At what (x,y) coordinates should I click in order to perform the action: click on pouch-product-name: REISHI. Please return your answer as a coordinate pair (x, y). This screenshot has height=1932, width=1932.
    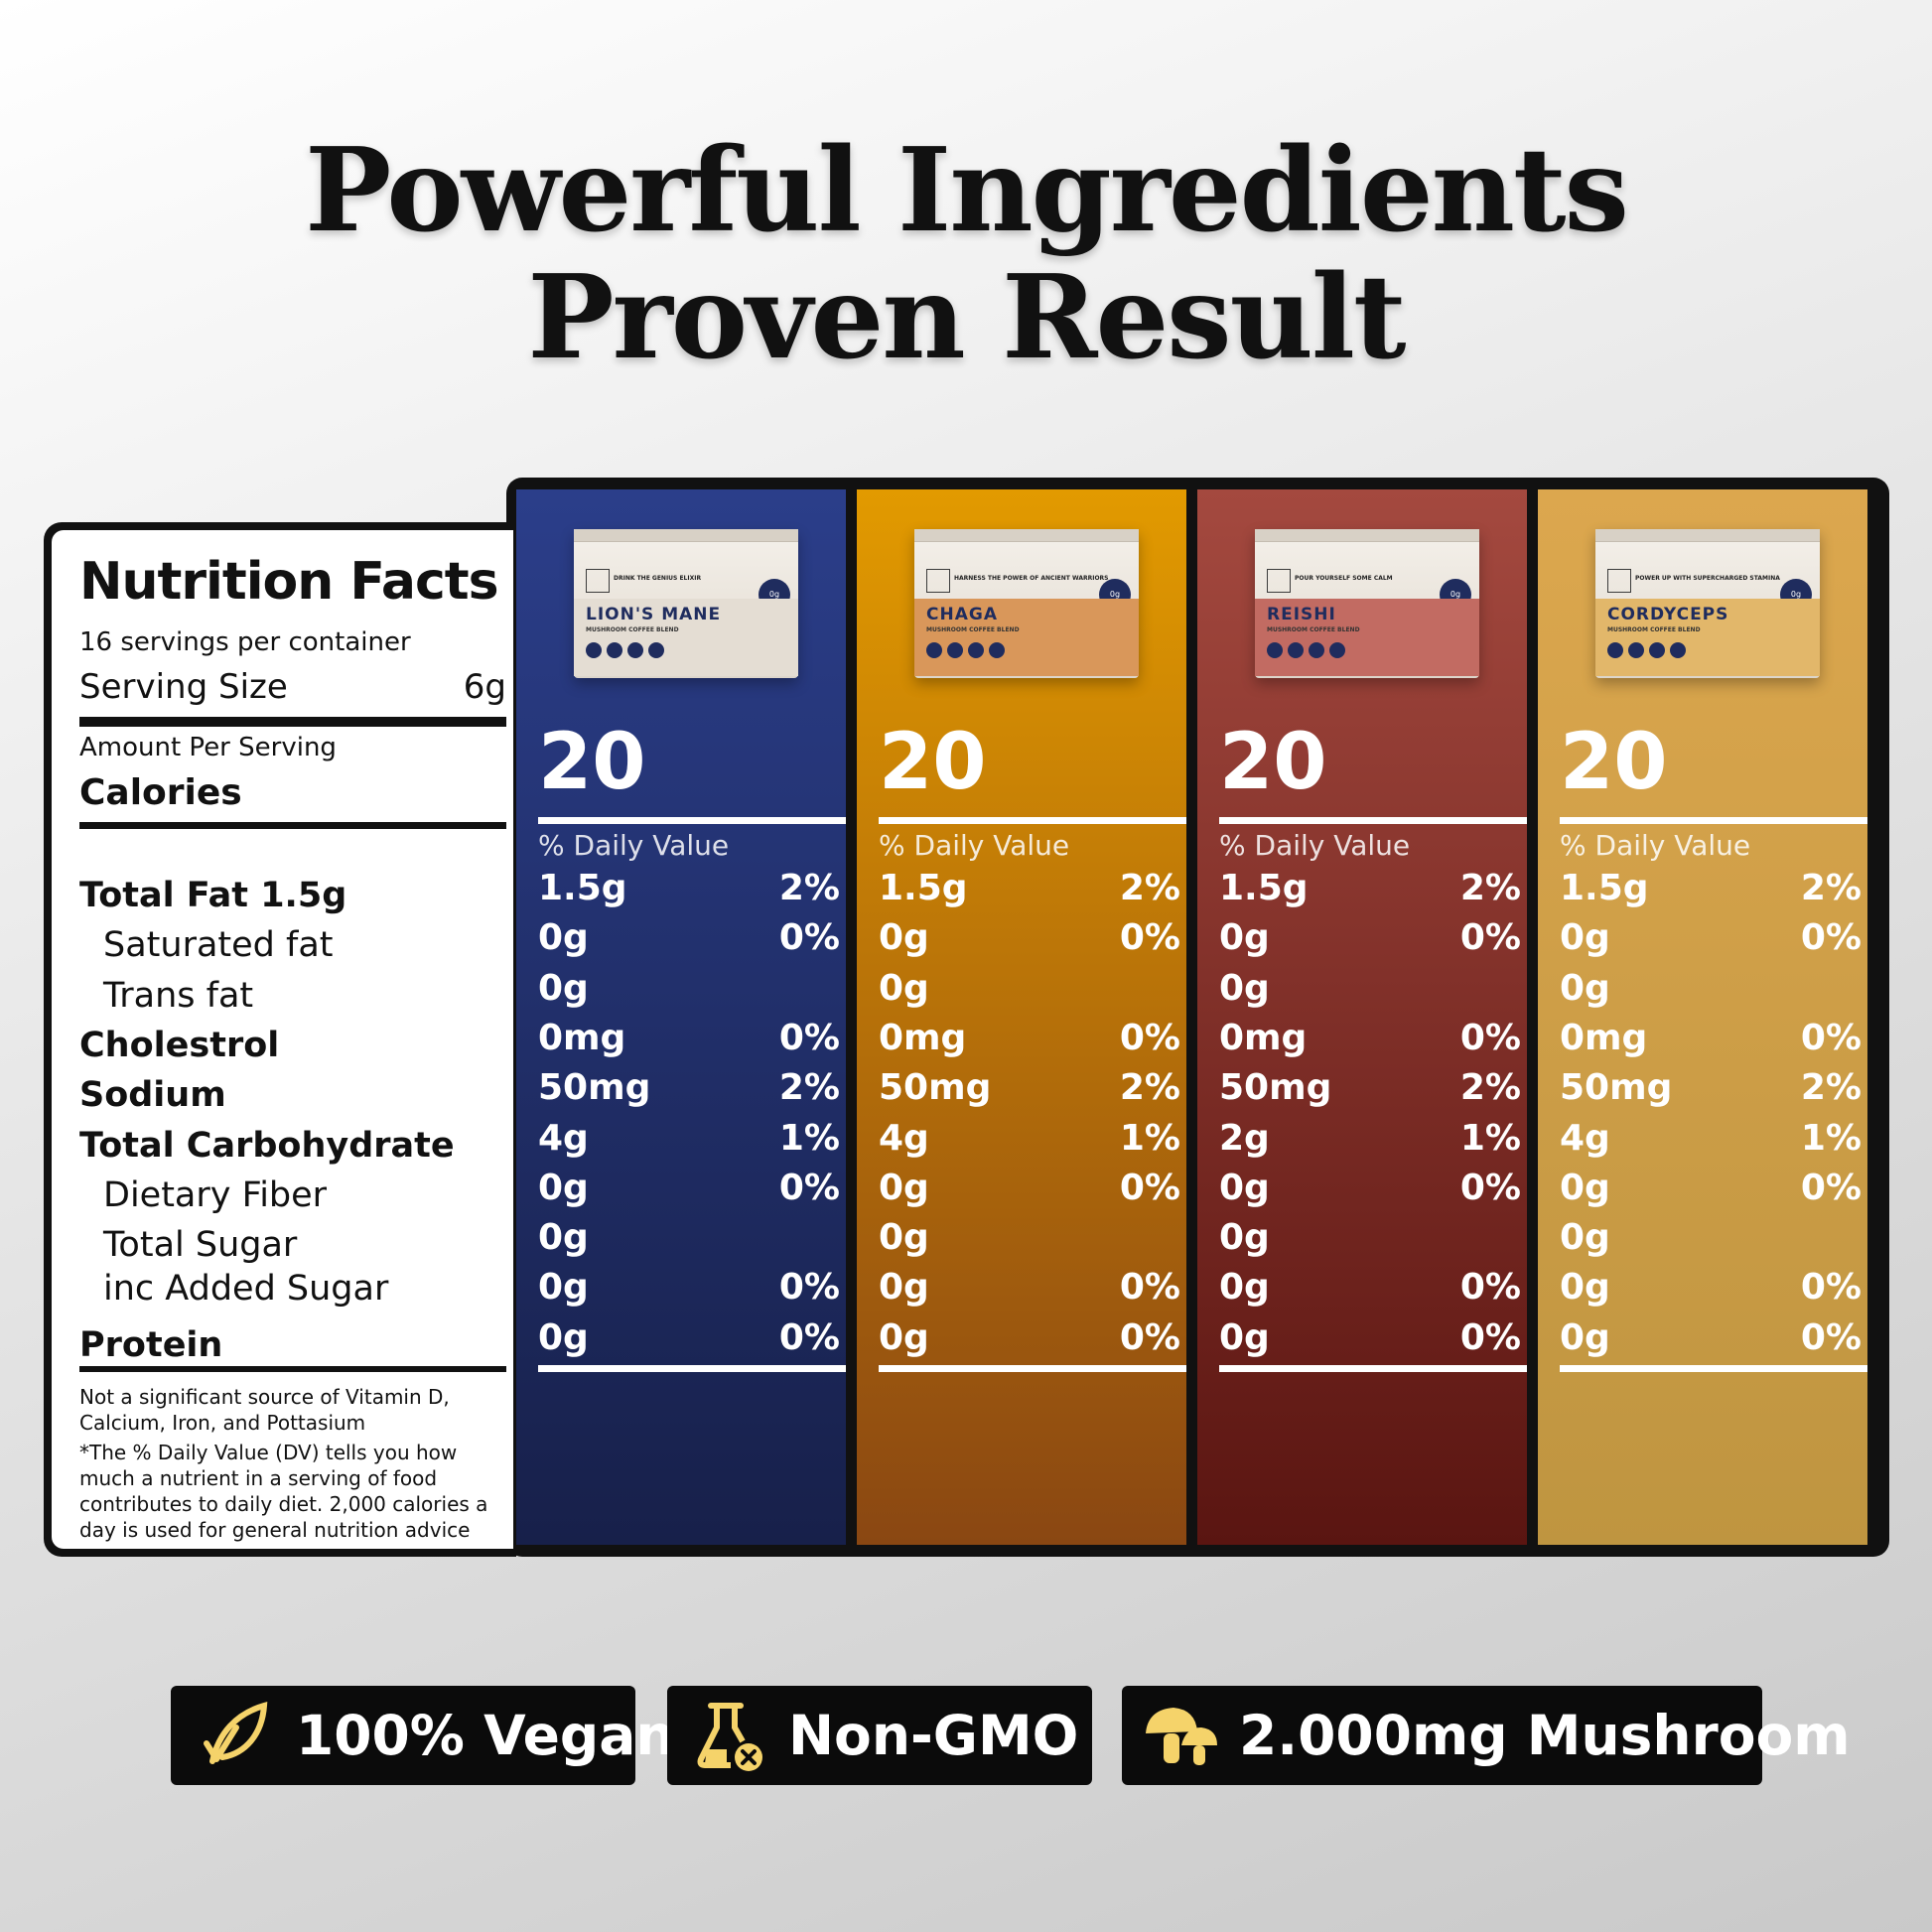
    Looking at the image, I should click on (1302, 614).